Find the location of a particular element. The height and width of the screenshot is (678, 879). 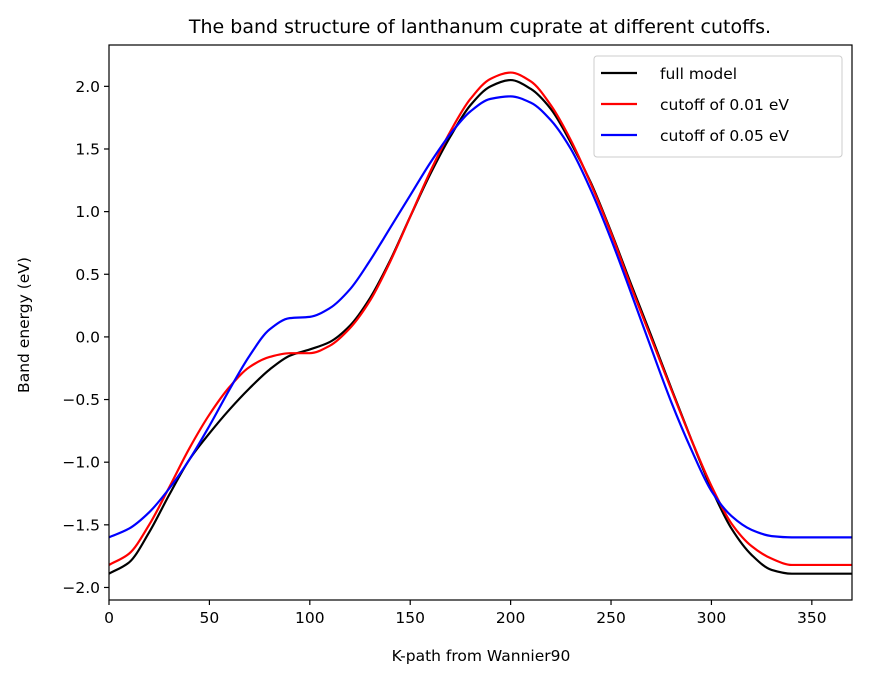

x-tick-label: 0 is located at coordinates (109, 618).